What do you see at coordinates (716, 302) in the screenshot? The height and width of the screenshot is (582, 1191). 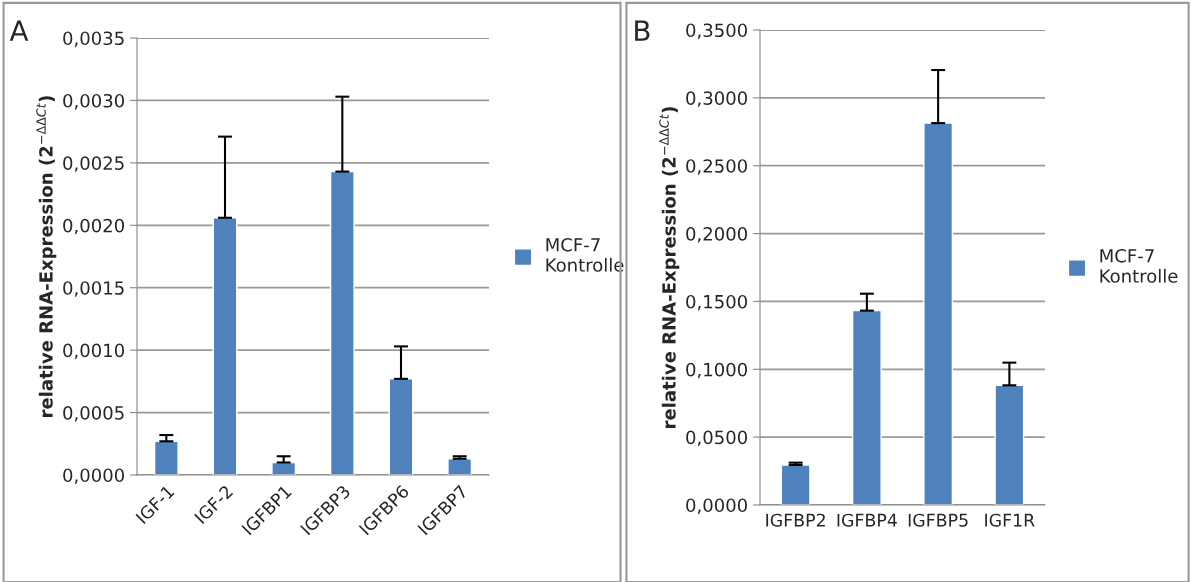 I see `y-tick-label: 0,1500` at bounding box center [716, 302].